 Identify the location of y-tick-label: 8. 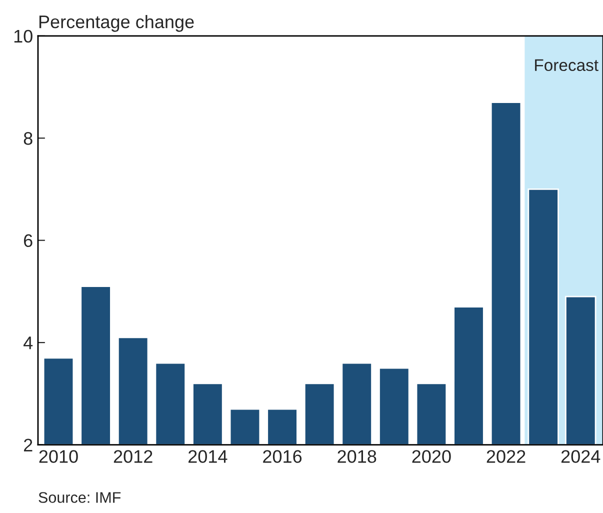
(28, 138).